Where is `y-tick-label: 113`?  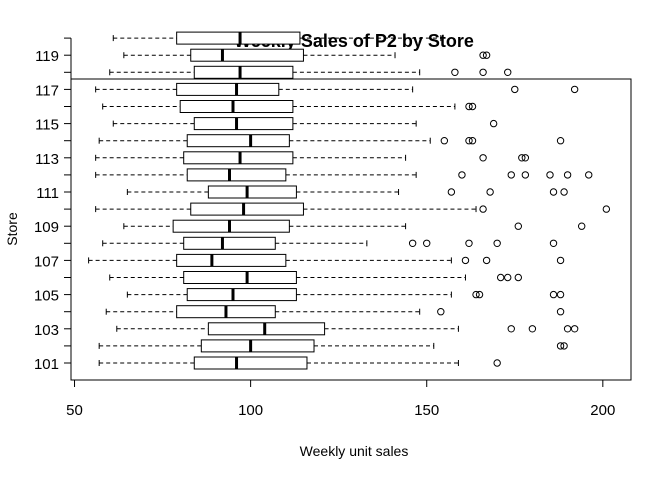 y-tick-label: 113 is located at coordinates (47, 159).